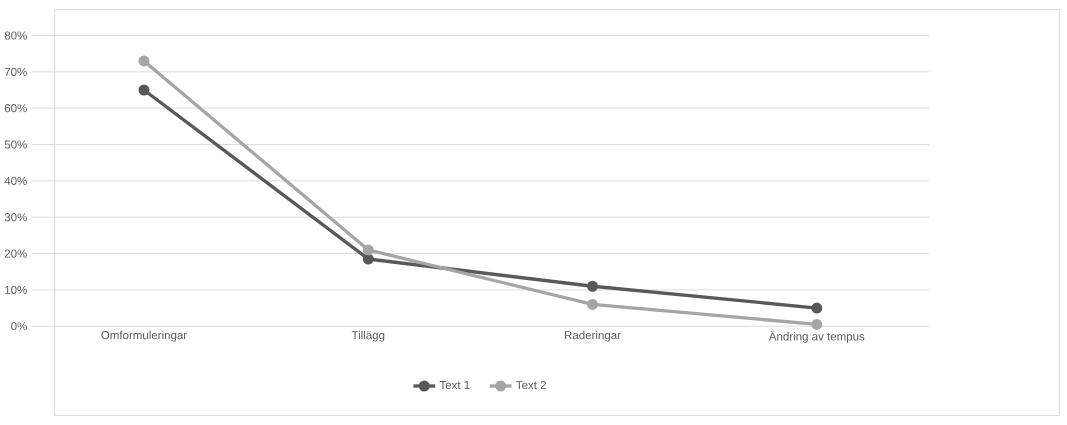 The height and width of the screenshot is (425, 1067). What do you see at coordinates (15, 35) in the screenshot?
I see `y-tick-label: 80%` at bounding box center [15, 35].